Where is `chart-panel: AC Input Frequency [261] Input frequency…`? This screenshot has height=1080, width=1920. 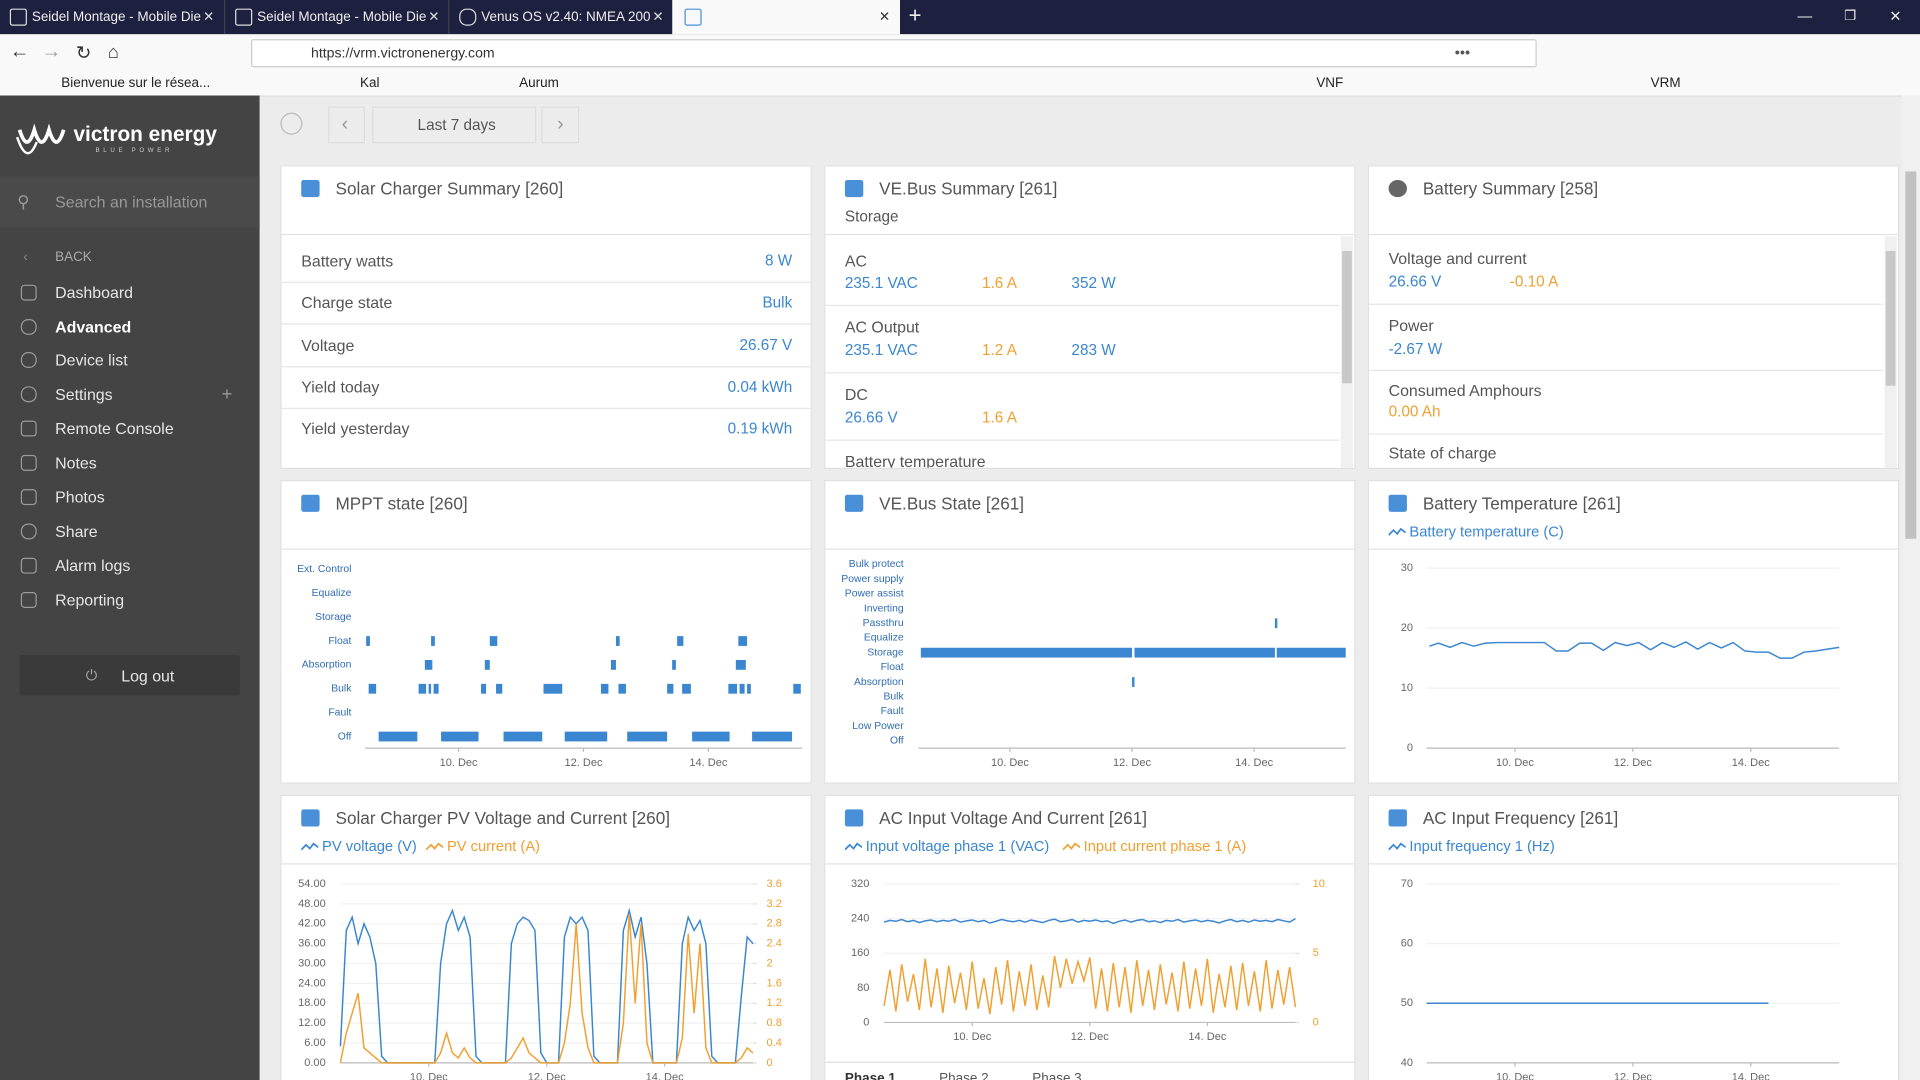 chart-panel: AC Input Frequency [261] Input frequency… is located at coordinates (1633, 937).